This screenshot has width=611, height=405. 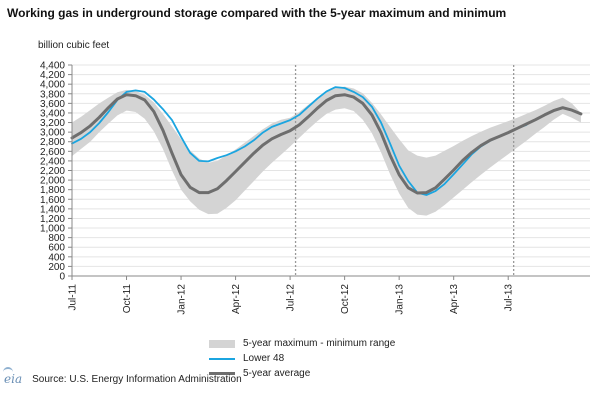 I want to click on y-tick-label: 2,800, so click(x=52, y=142).